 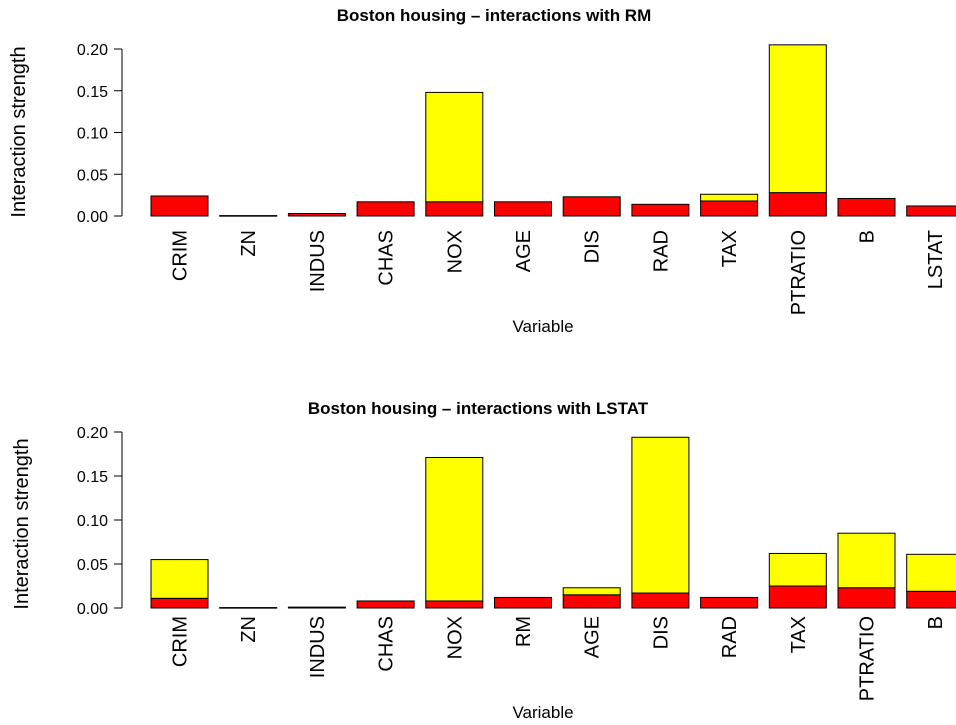 I want to click on category-label-rm: RM, so click(x=524, y=631).